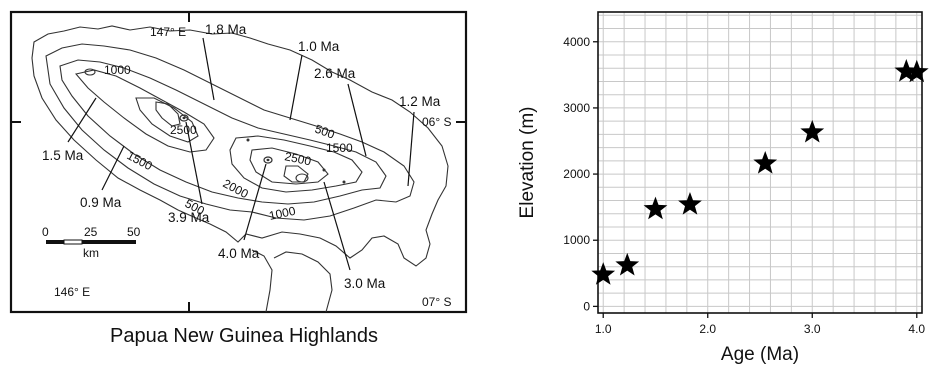  What do you see at coordinates (603, 329) in the screenshot?
I see `x-tick-label: 1.0` at bounding box center [603, 329].